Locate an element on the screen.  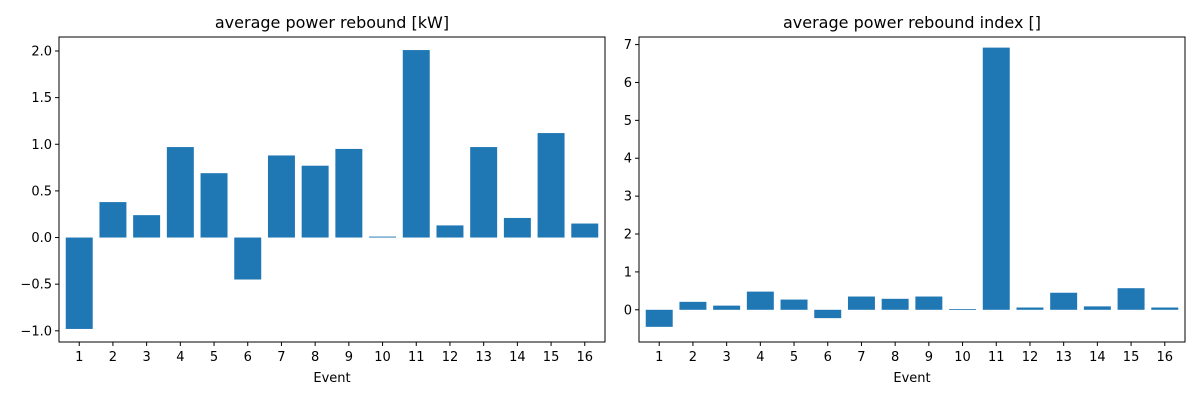
y-tick-label: 0.5 is located at coordinates (41, 191).